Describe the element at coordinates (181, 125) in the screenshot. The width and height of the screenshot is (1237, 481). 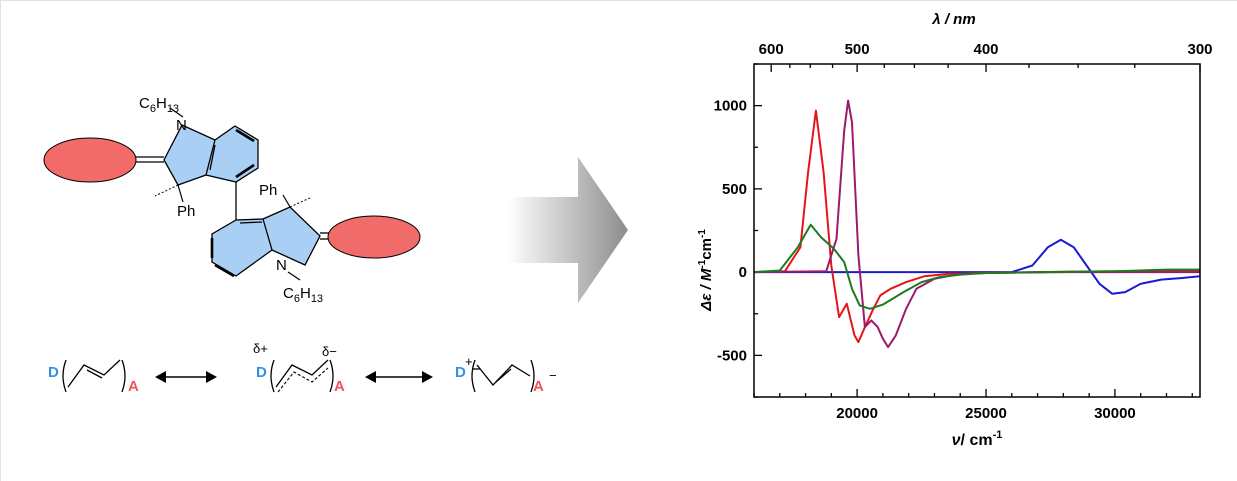
I see `n-top-label: N` at that location.